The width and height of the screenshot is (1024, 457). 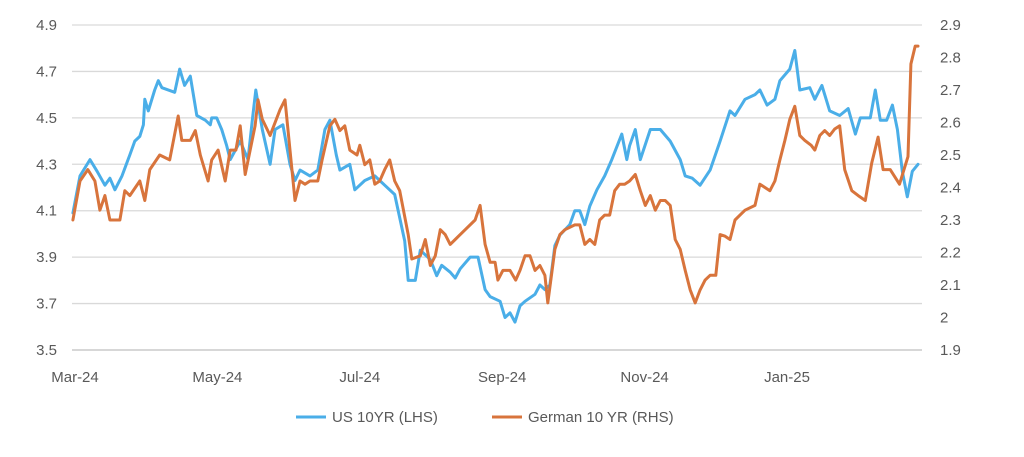 What do you see at coordinates (644, 377) in the screenshot?
I see `x-axis-tick-label: Nov-24` at bounding box center [644, 377].